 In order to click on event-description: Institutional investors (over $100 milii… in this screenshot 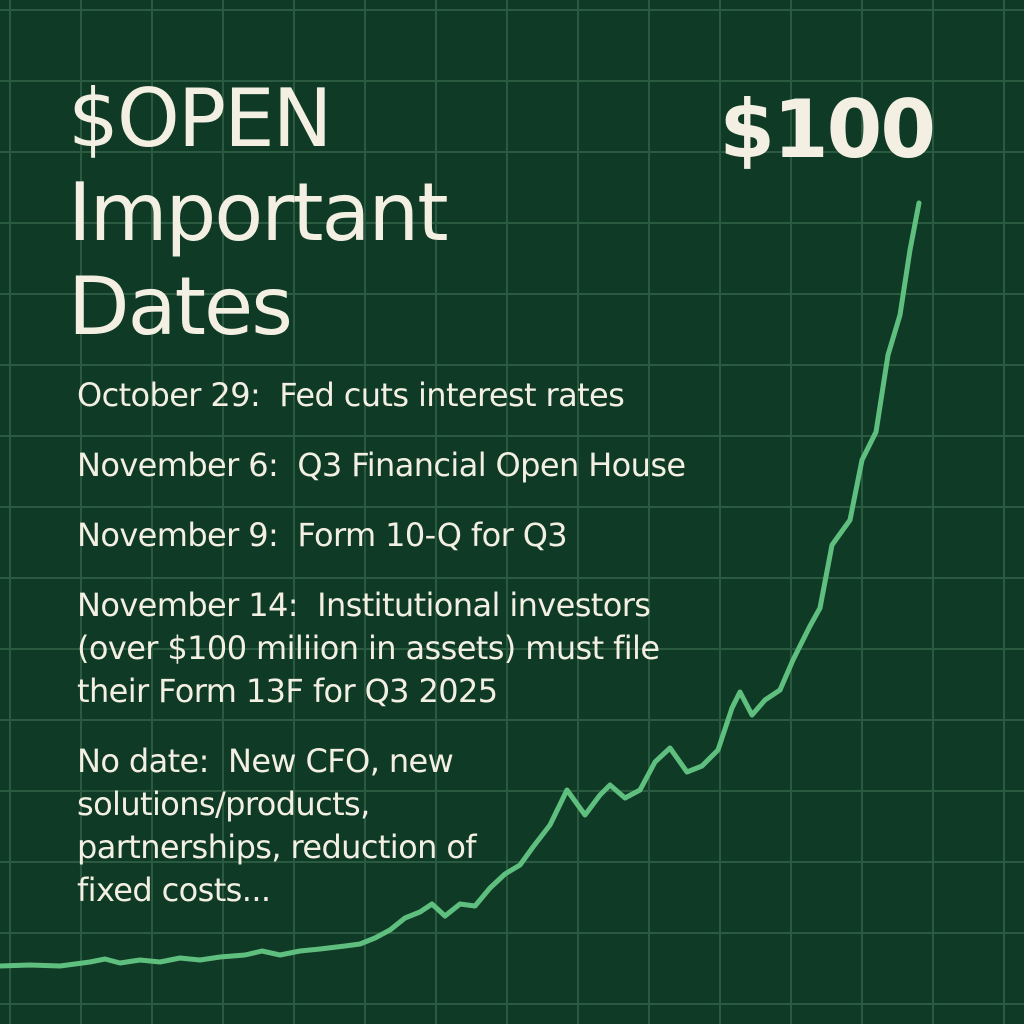, I will do `click(368, 648)`.